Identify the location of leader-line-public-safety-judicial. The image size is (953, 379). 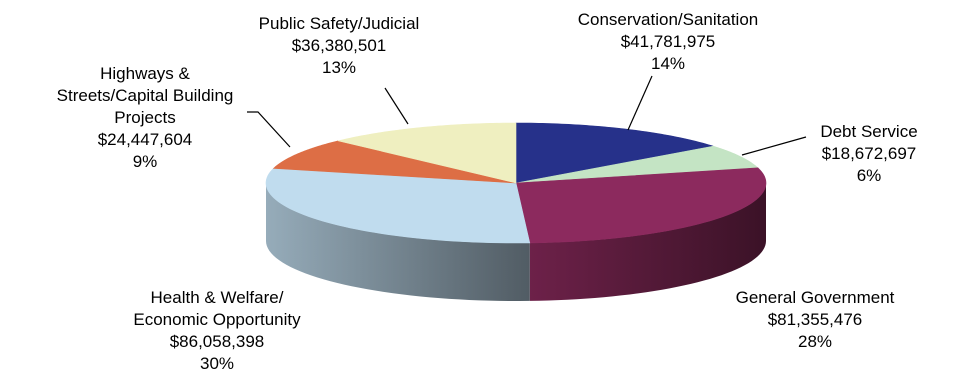
(396, 106).